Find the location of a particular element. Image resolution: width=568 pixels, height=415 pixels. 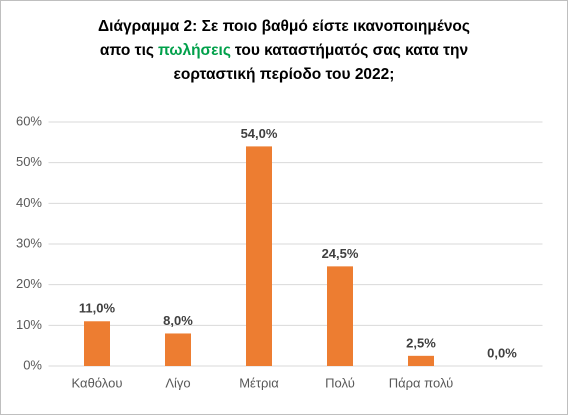

y-tick-label: 50% is located at coordinates (29, 161).